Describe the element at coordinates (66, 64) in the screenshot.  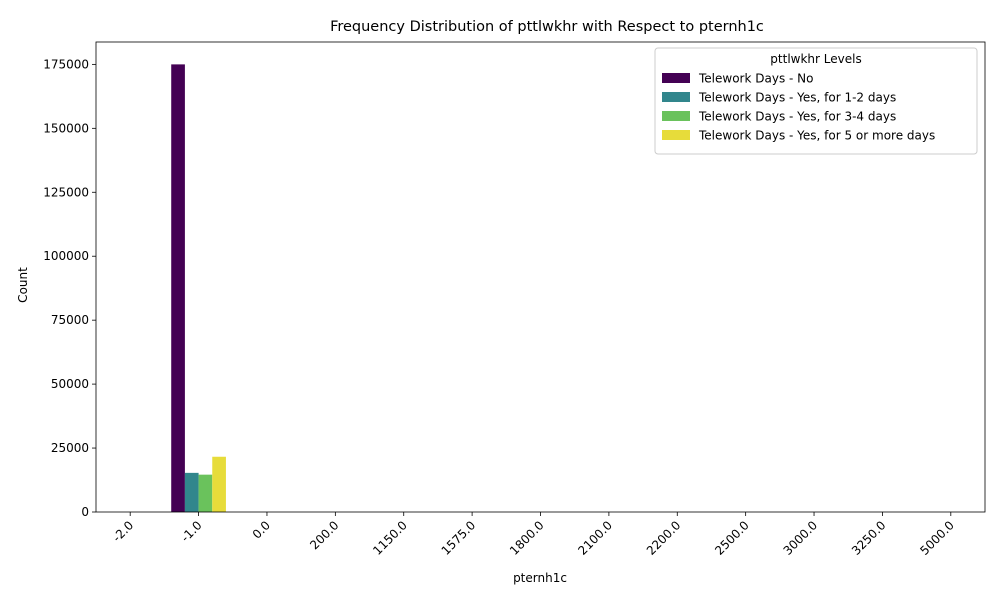
I see `y-tick-label: 175000` at that location.